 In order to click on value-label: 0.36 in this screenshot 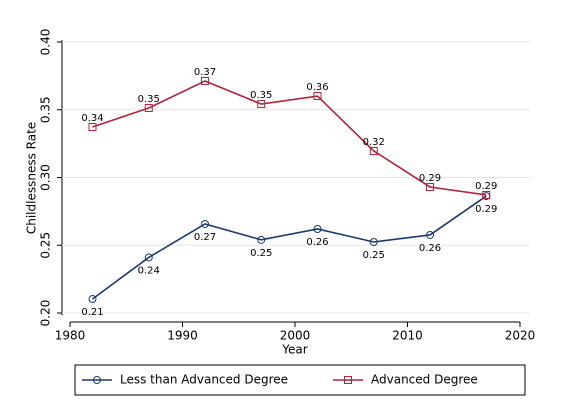, I will do `click(317, 87)`.